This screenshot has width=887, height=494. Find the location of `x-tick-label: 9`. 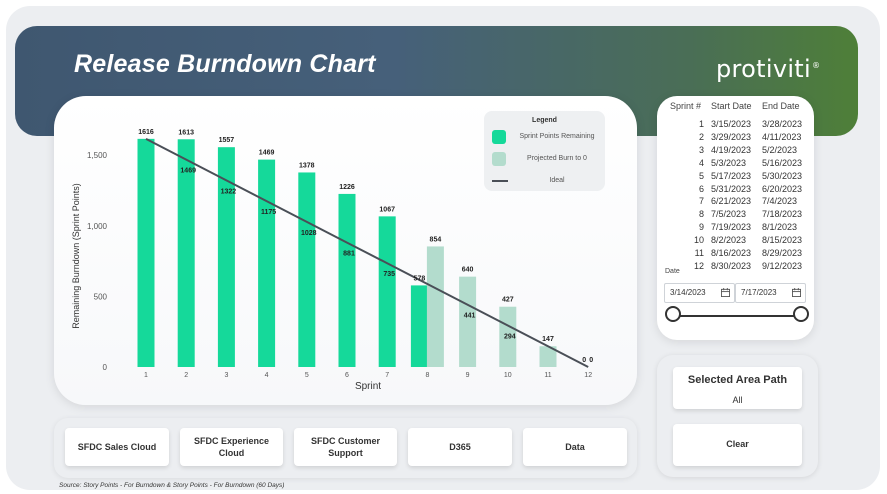

x-tick-label: 9 is located at coordinates (468, 375).